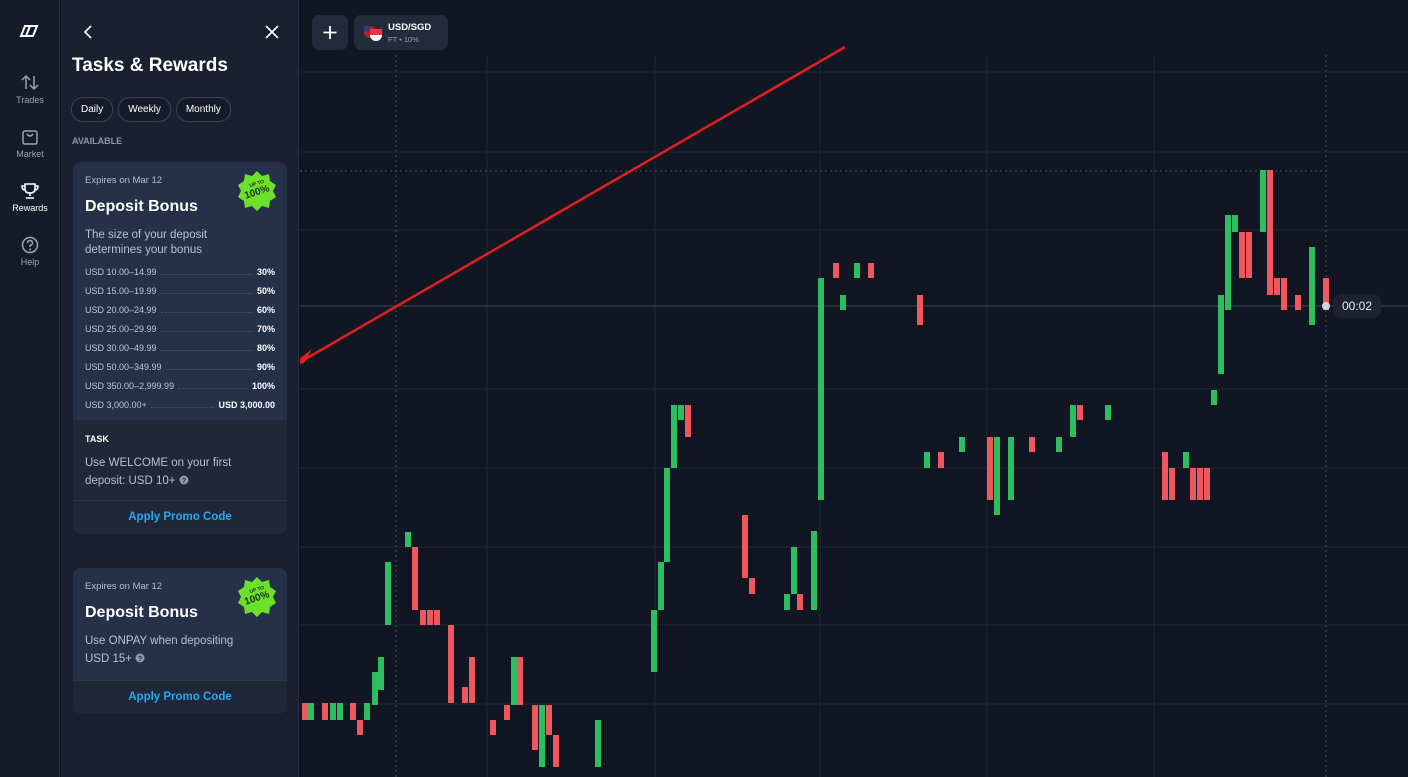  I want to click on tier-range: USD 10.00–14.99, so click(121, 272).